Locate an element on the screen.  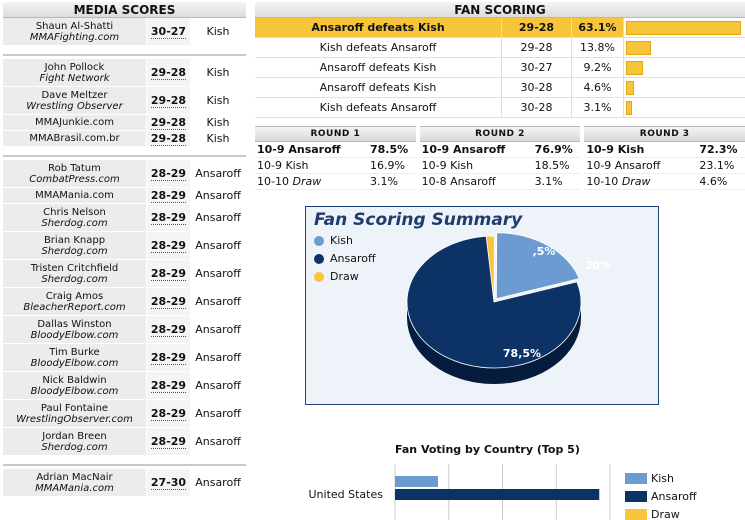
country-label: United States is located at coordinates (346, 494).